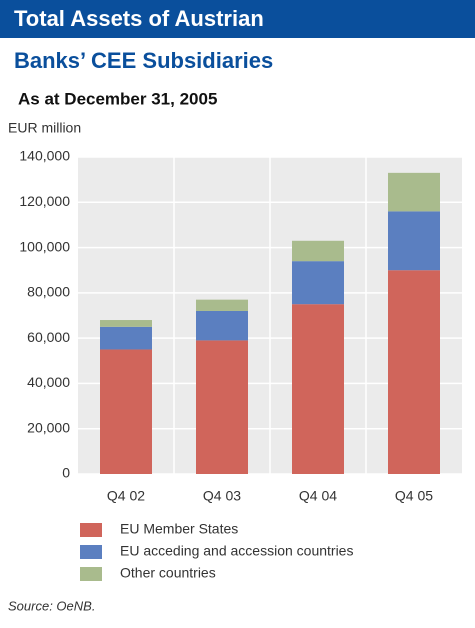 The height and width of the screenshot is (628, 475). I want to click on chart-title: Banks’ CEE Subsidiaries, so click(143, 60).